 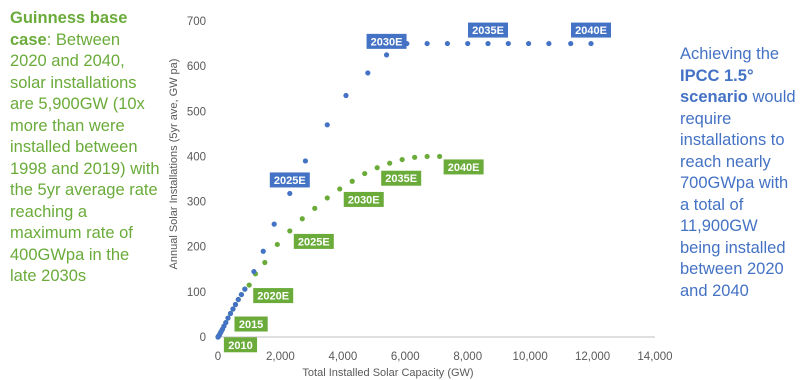 I want to click on ipcc-year-label: 2035E, so click(x=488, y=31).